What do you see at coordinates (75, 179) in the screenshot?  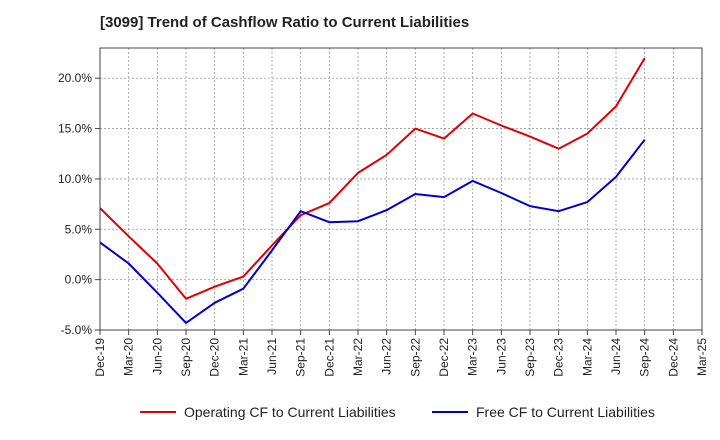 I see `y-tick-label: 10.0%` at bounding box center [75, 179].